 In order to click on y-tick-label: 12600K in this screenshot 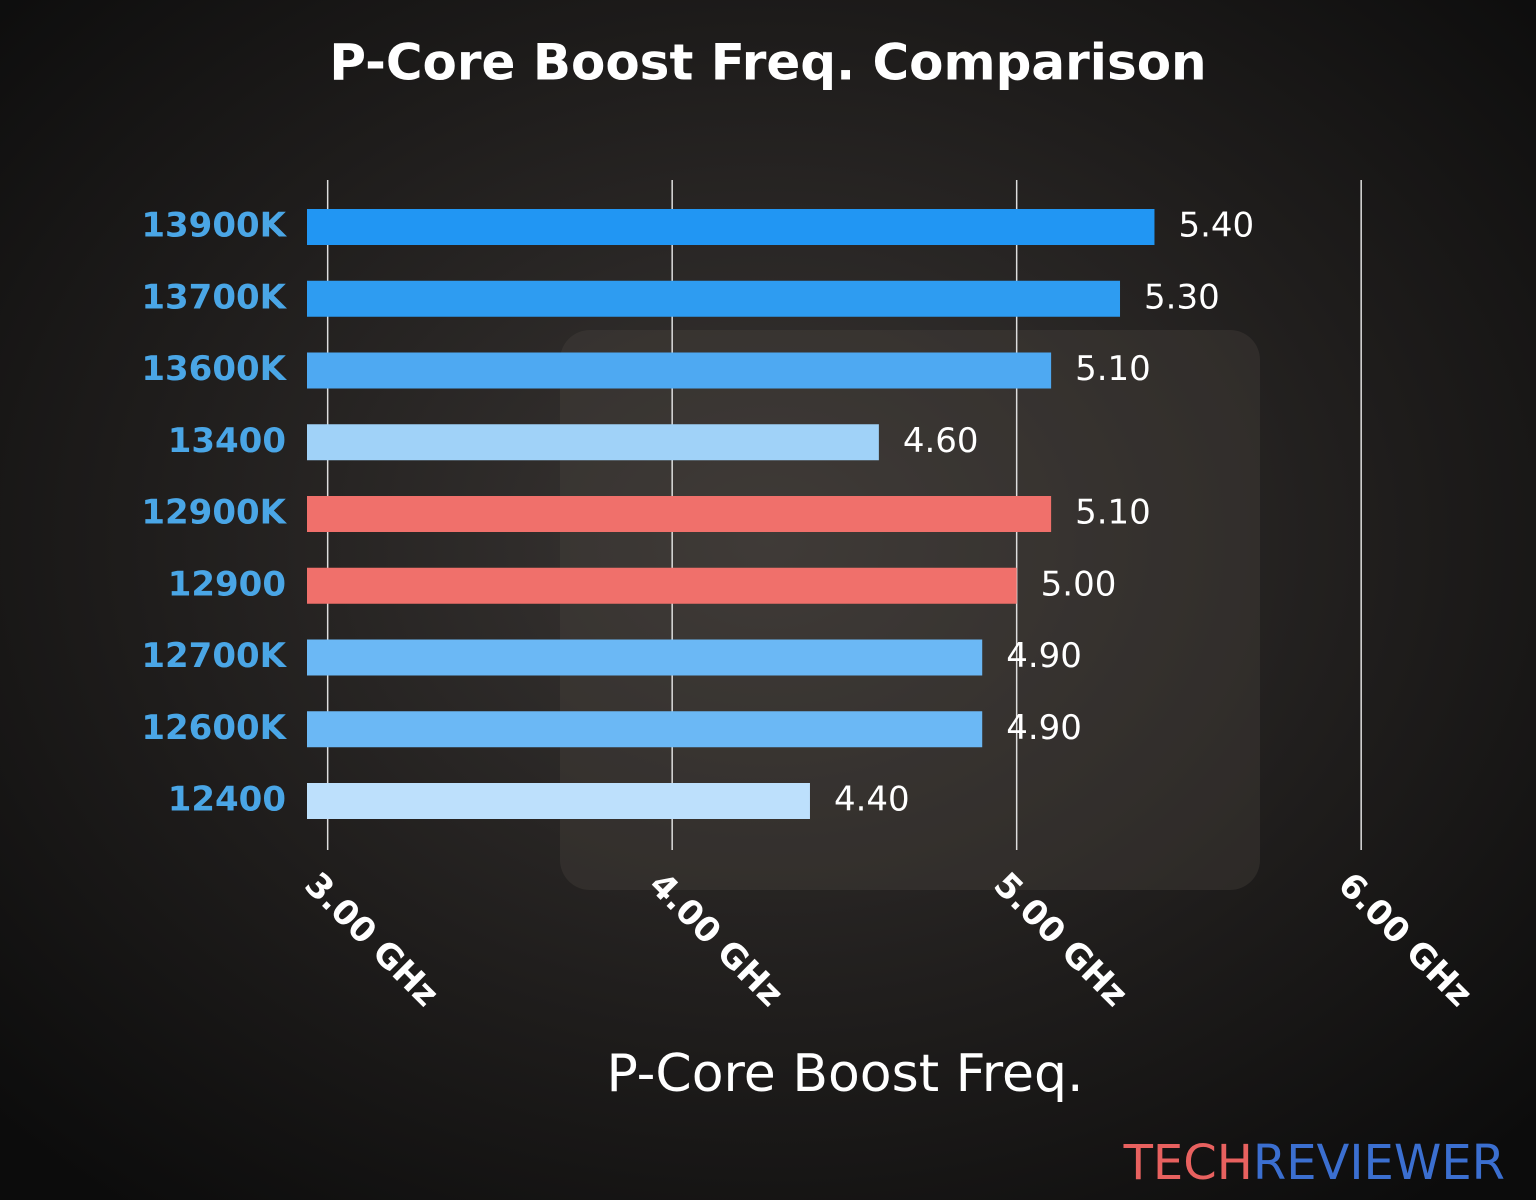, I will do `click(214, 728)`.